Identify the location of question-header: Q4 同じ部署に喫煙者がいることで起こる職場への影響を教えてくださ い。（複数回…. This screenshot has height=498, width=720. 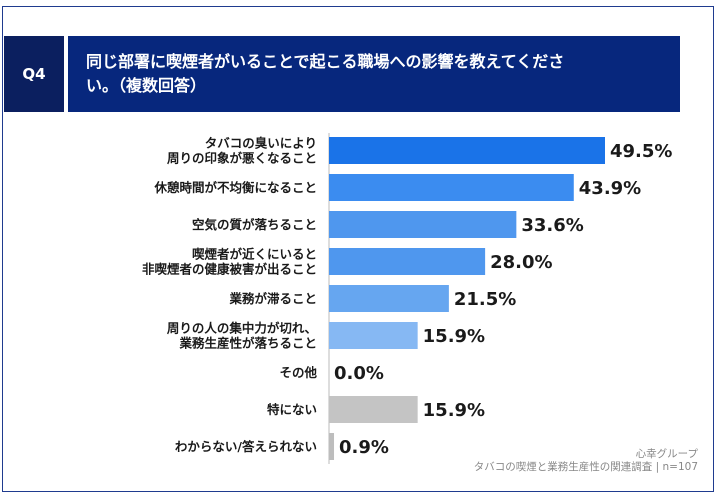
(342, 74).